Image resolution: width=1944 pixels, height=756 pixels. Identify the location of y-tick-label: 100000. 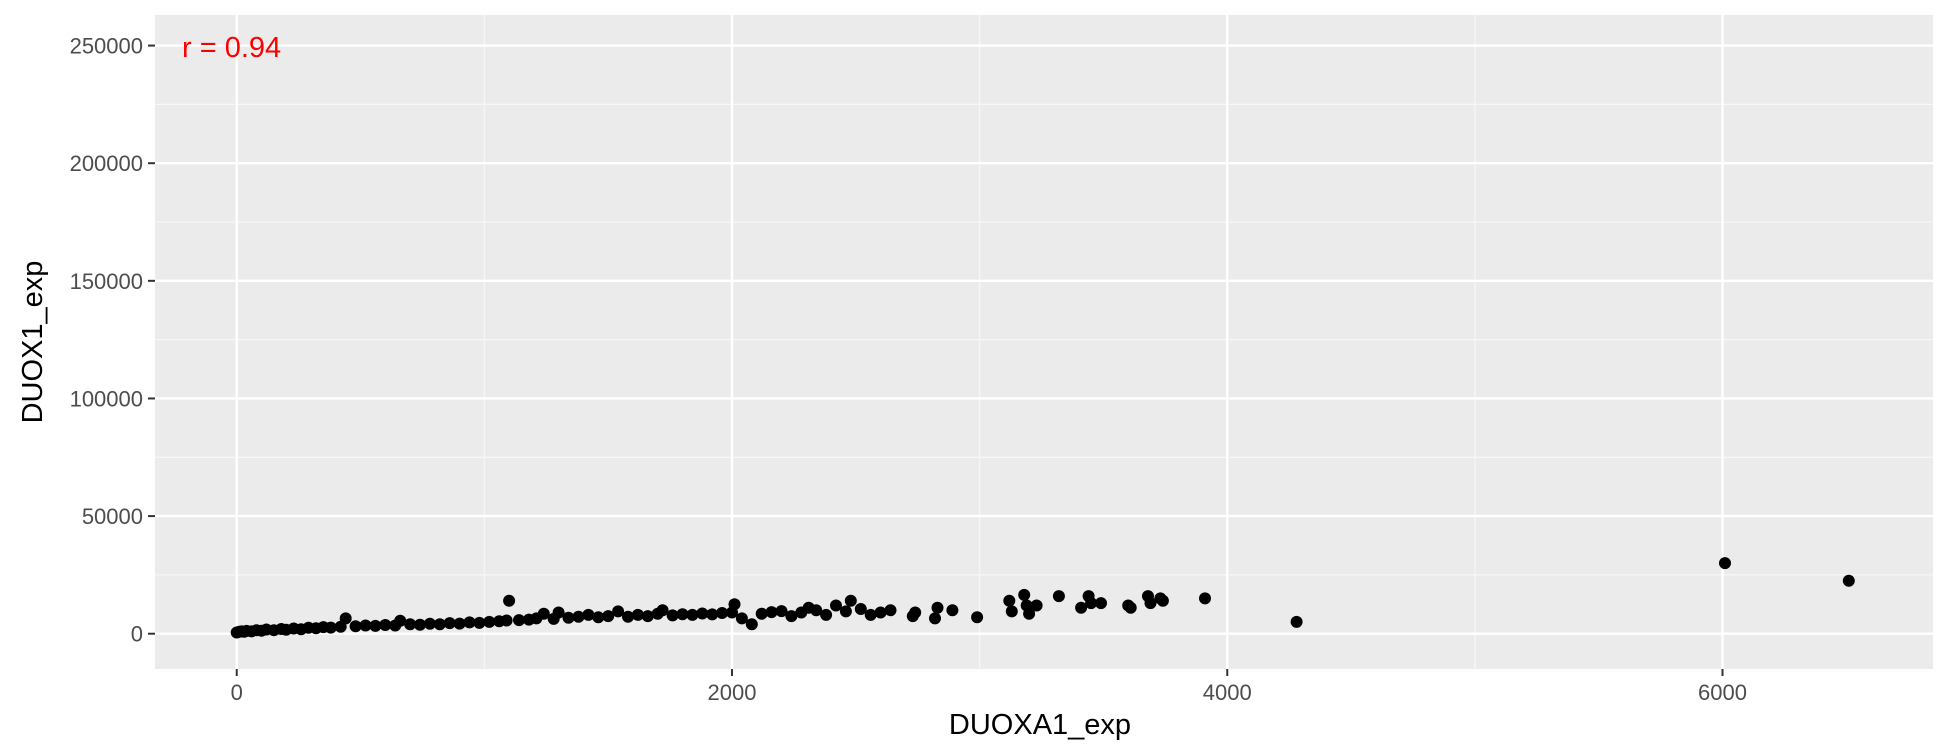
(106, 398).